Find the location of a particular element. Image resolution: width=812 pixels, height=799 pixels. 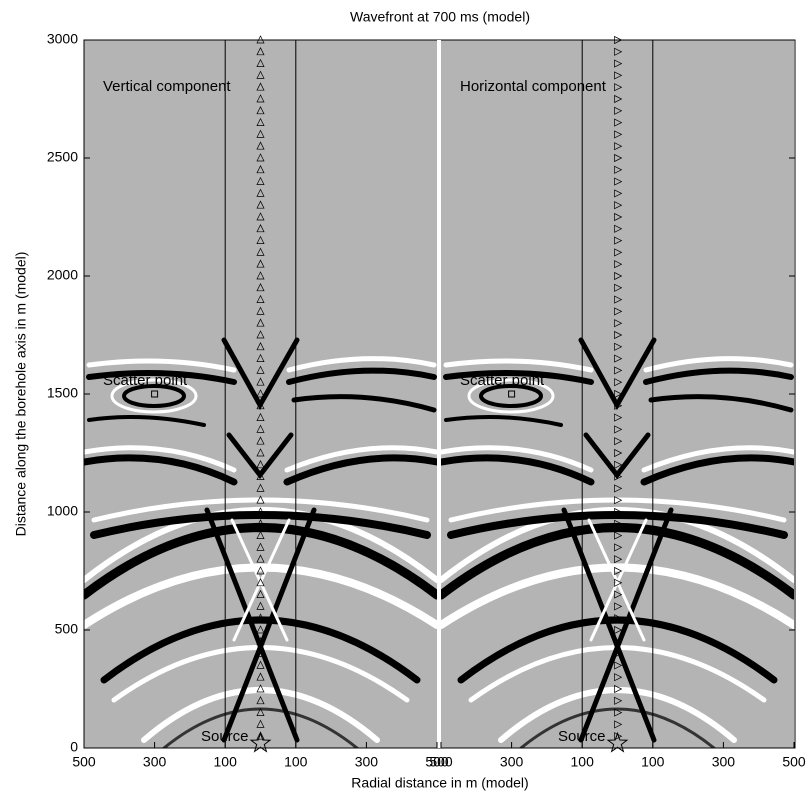

y-tick-label: 2500 is located at coordinates (62, 157).